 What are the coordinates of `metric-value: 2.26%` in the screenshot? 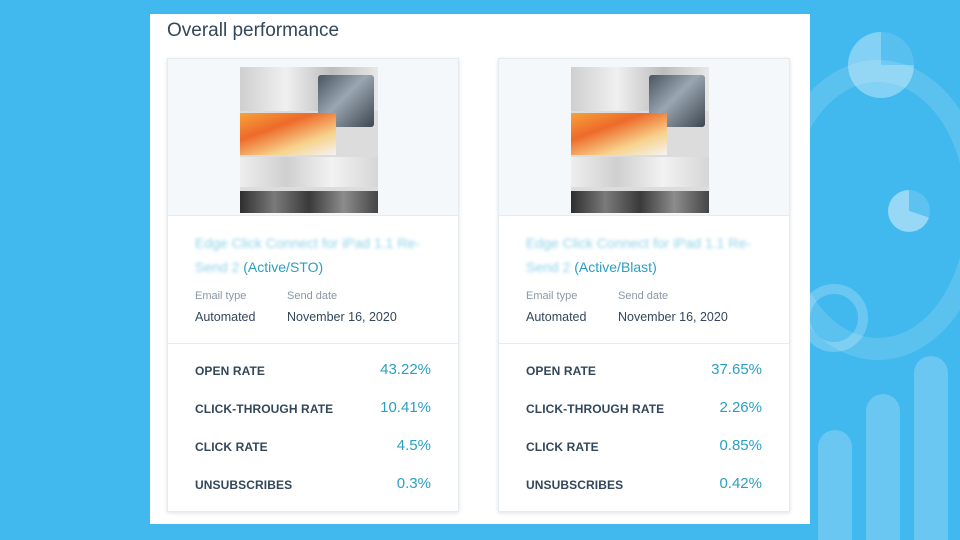 It's located at (740, 407).